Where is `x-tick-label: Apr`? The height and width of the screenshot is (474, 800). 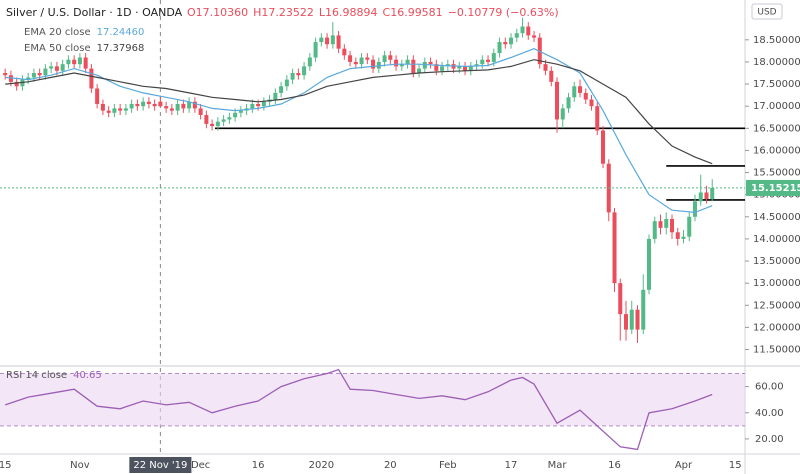
x-tick-label: Apr is located at coordinates (684, 465).